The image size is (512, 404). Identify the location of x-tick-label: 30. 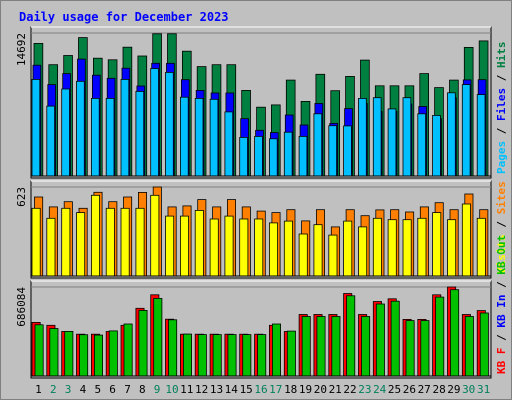
(468, 389).